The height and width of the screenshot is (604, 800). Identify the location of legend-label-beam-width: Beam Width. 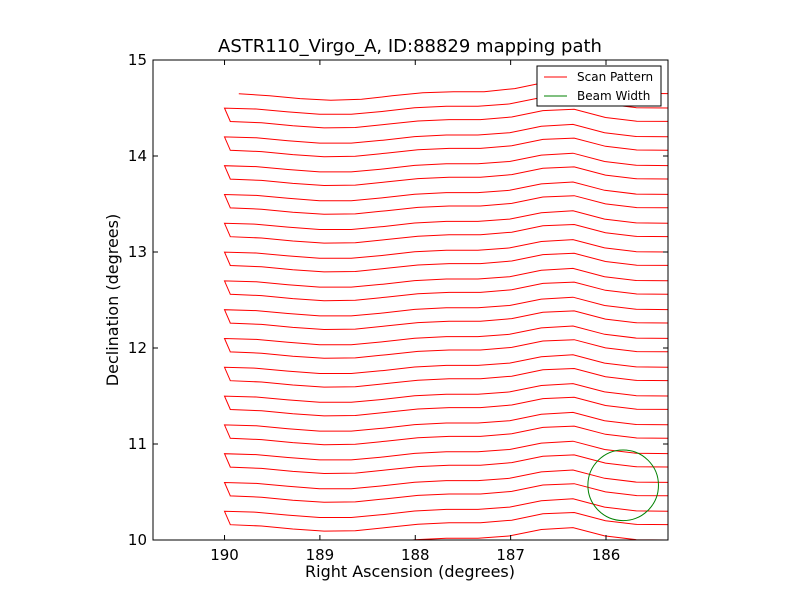
(613, 96).